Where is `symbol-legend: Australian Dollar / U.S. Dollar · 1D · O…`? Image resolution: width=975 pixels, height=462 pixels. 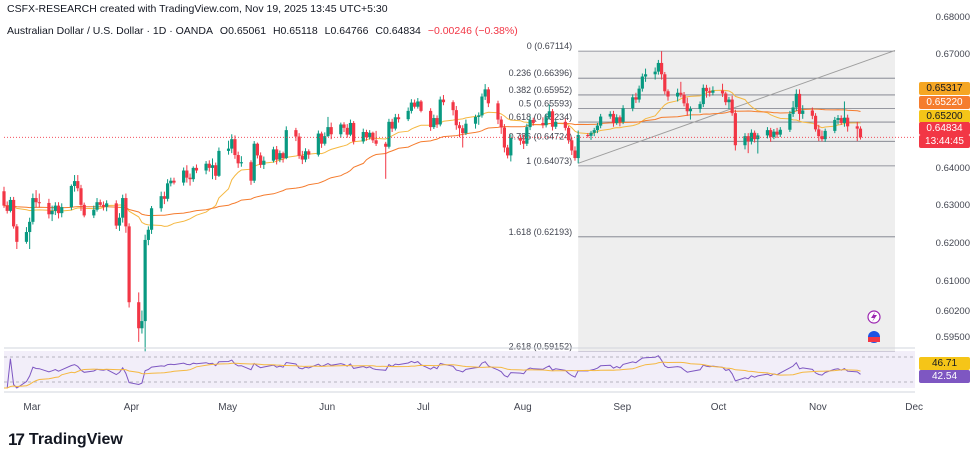
symbol-legend: Australian Dollar / U.S. Dollar · 1D · O… is located at coordinates (264, 31).